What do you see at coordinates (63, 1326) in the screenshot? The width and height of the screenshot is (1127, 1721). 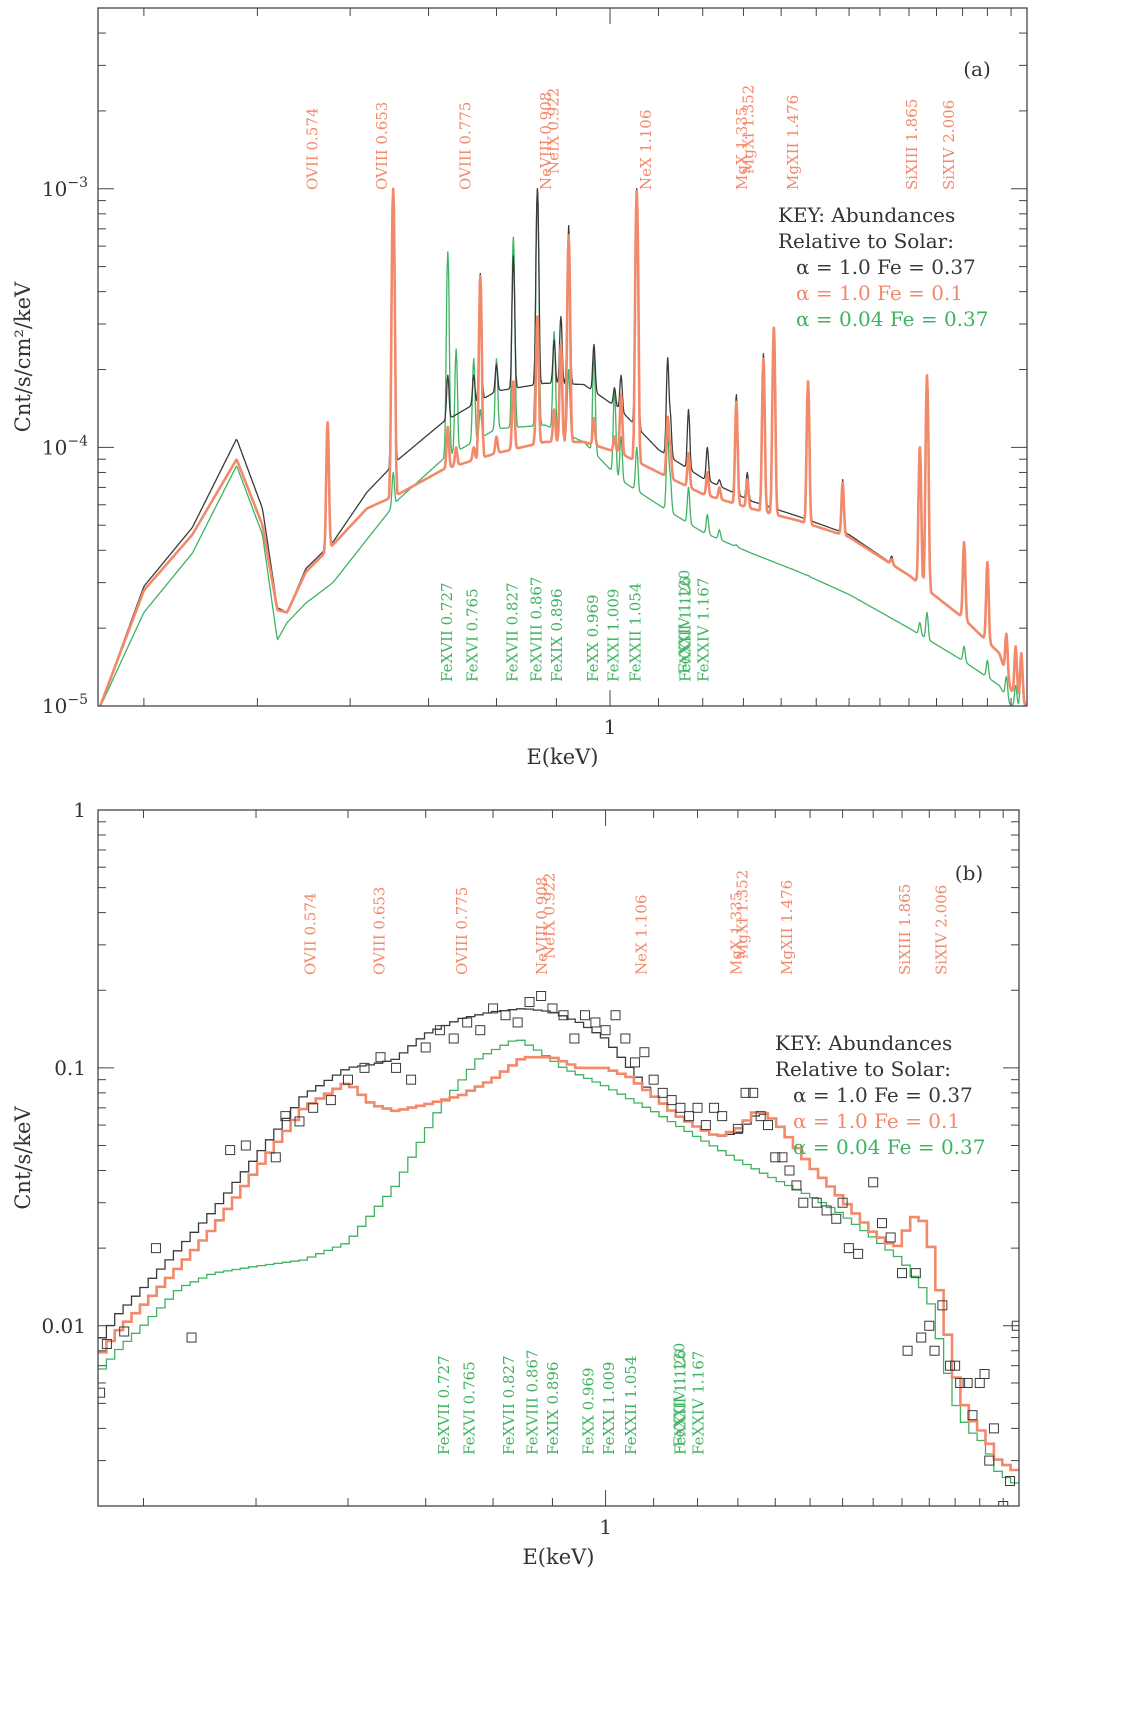 I see `y-tick-label: 0.01` at bounding box center [63, 1326].